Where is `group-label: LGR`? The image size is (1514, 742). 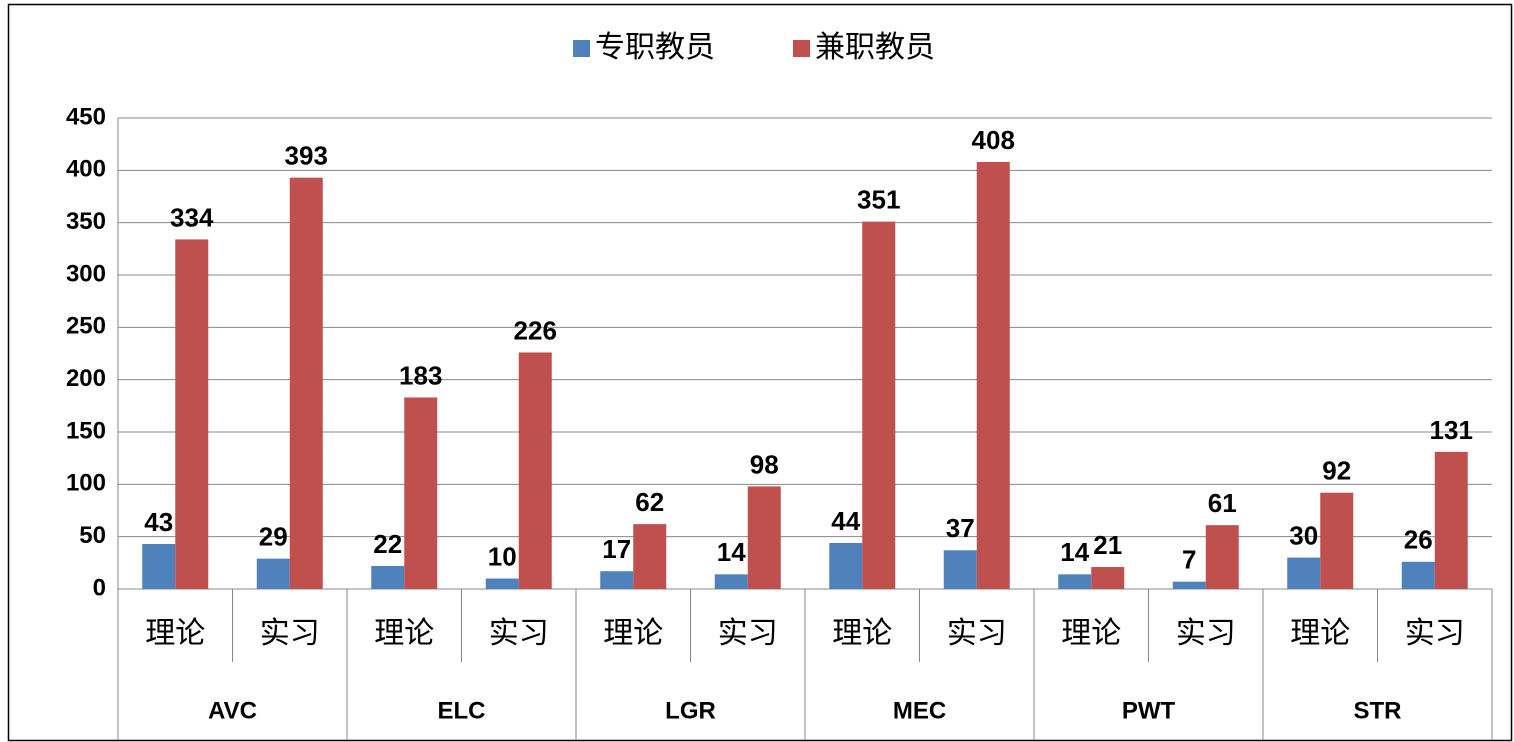
group-label: LGR is located at coordinates (690, 710).